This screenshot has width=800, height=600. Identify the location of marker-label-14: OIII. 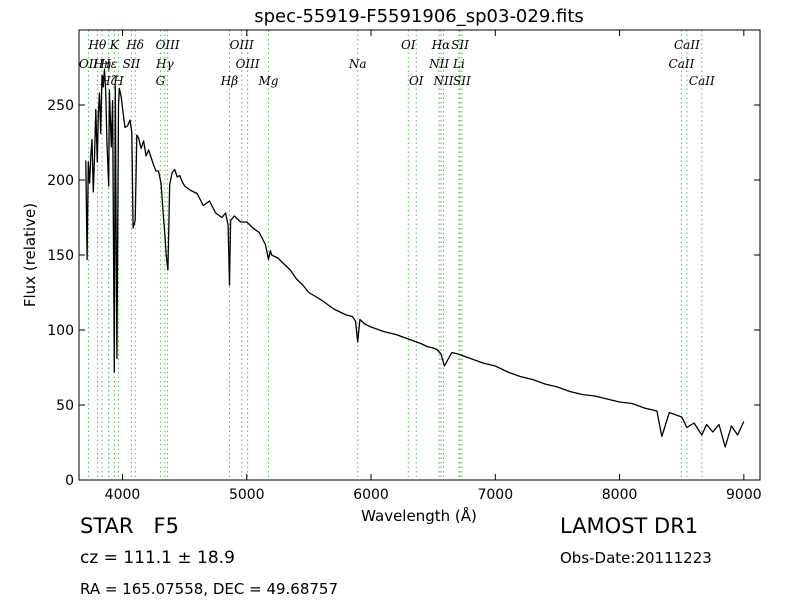
(248, 64).